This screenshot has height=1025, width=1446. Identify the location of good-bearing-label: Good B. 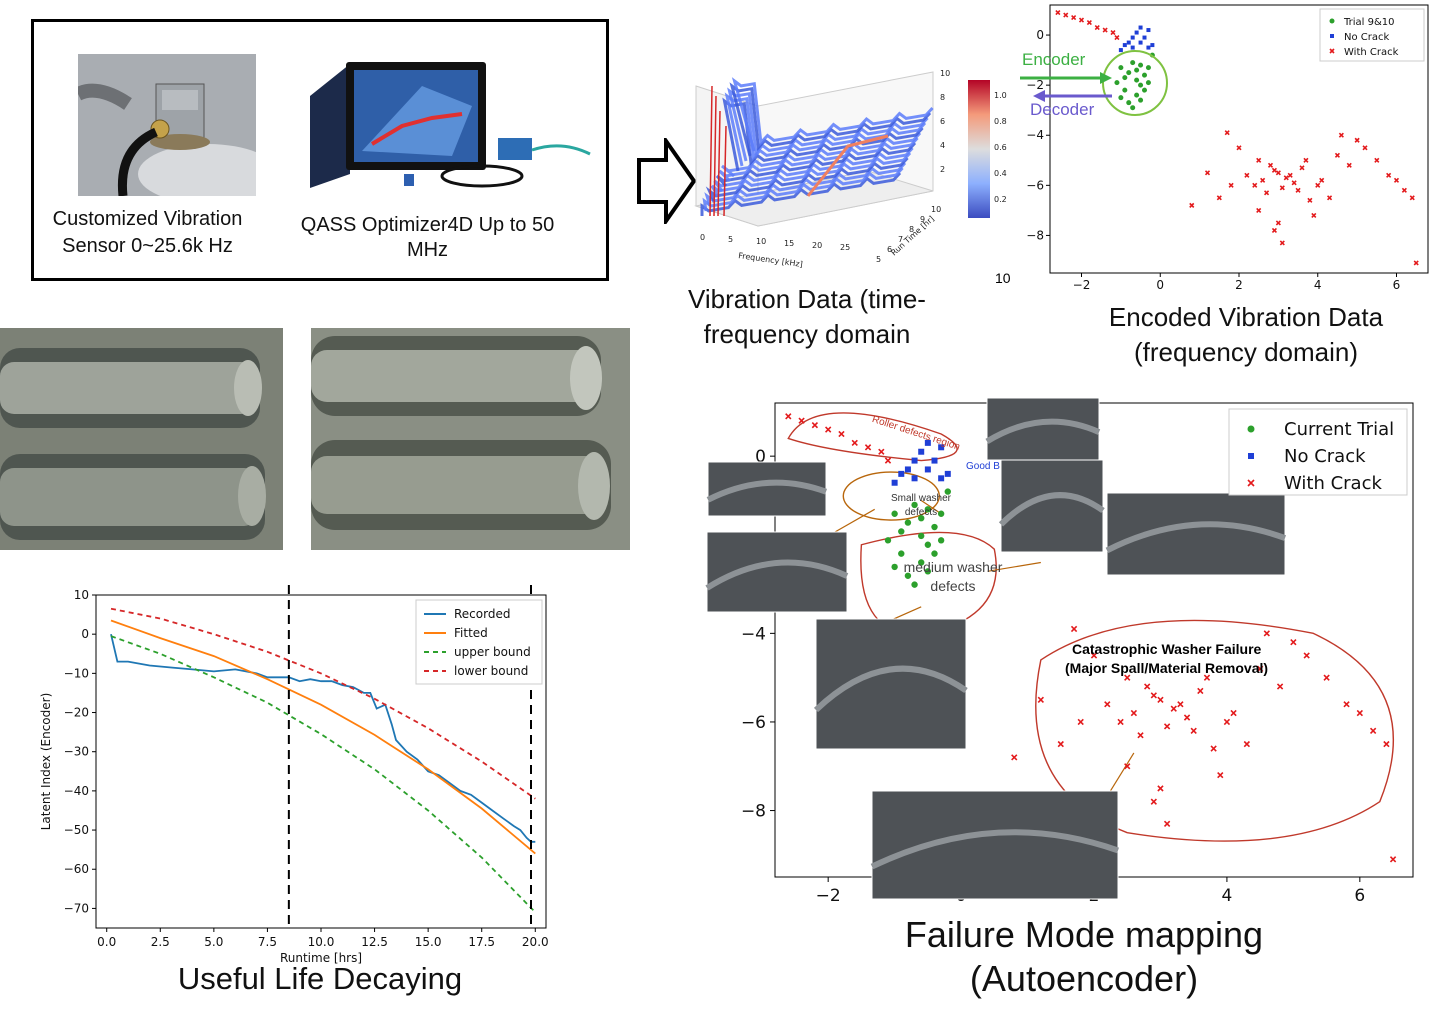
(983, 466).